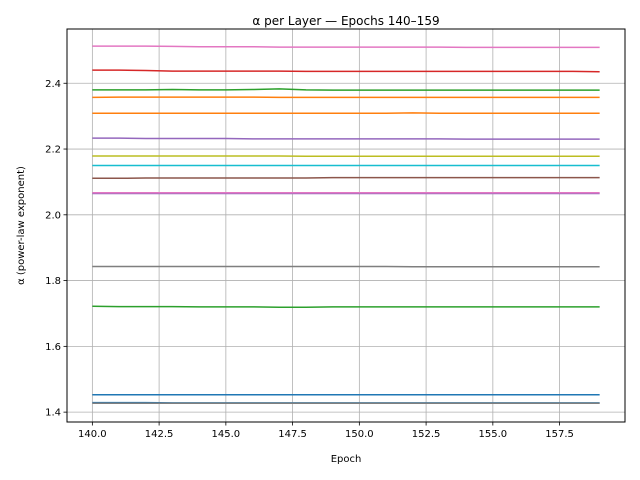 This screenshot has height=480, width=640. Describe the element at coordinates (53, 413) in the screenshot. I see `y-tick-label: 1.4` at that location.